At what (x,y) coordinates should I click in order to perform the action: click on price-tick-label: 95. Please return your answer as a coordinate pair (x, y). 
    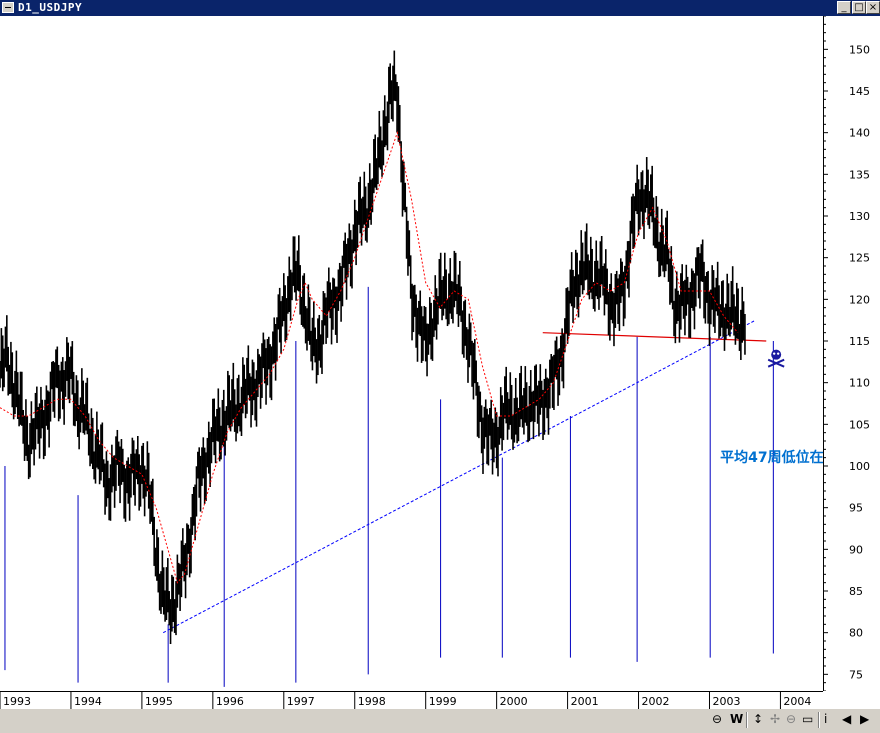
    Looking at the image, I should click on (856, 508).